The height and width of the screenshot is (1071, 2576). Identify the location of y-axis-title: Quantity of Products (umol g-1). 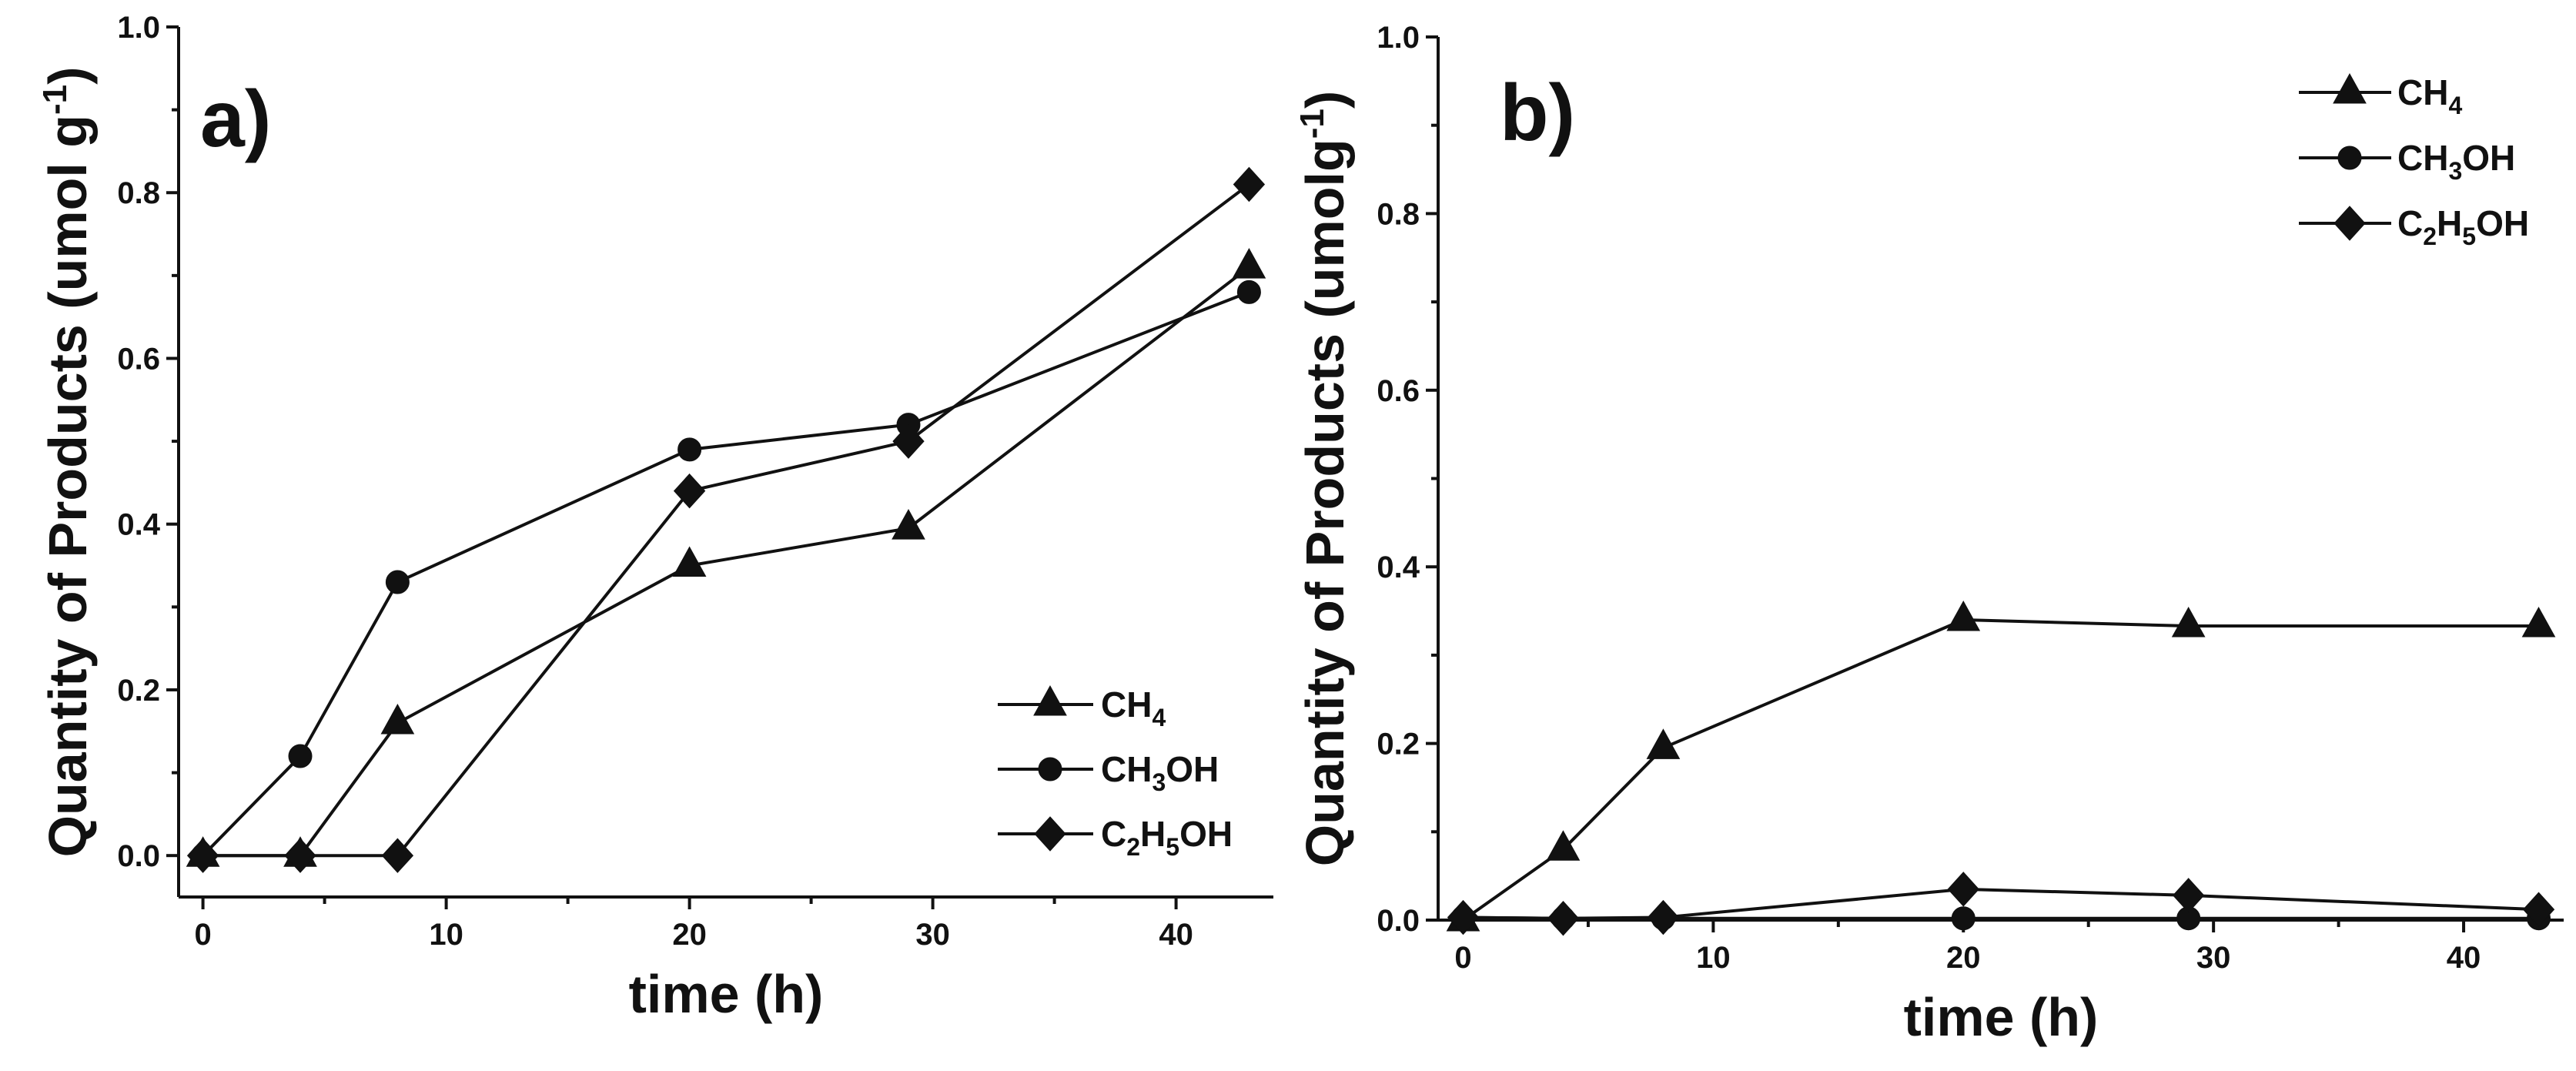
(67, 463).